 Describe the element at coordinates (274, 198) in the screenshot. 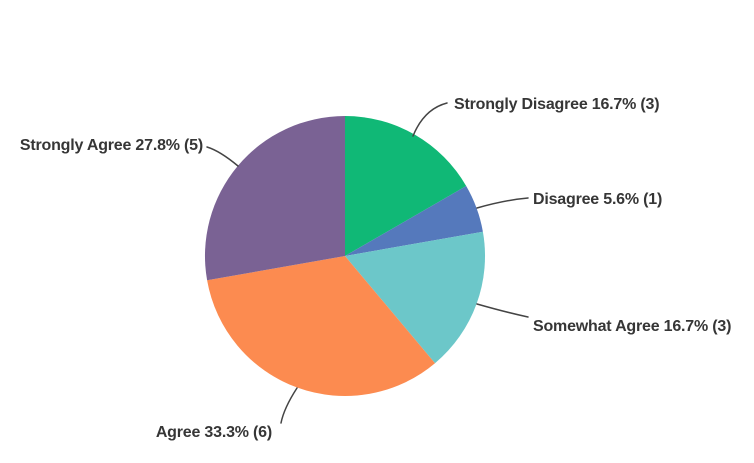

I see `pie-slice-strongly-agree` at that location.